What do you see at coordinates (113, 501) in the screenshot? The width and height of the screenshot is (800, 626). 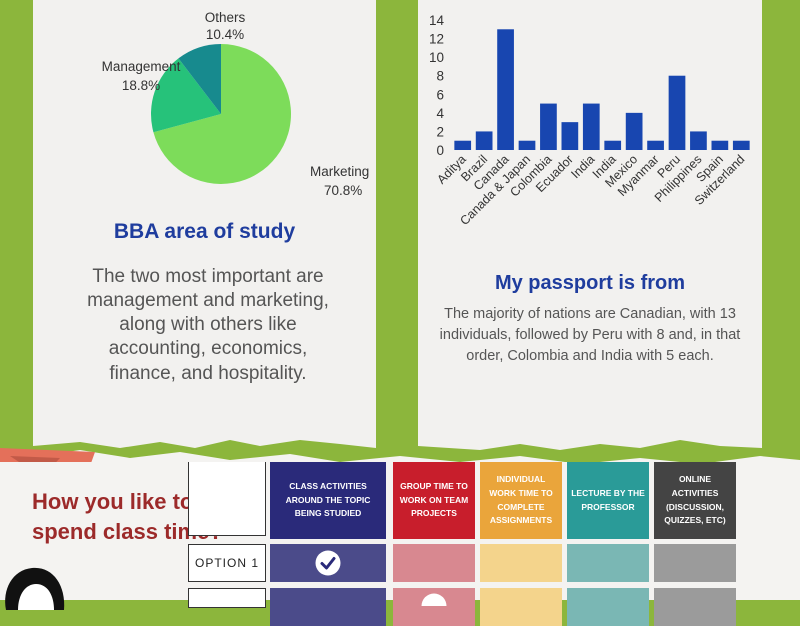 I see `question-line-1: How you like to` at bounding box center [113, 501].